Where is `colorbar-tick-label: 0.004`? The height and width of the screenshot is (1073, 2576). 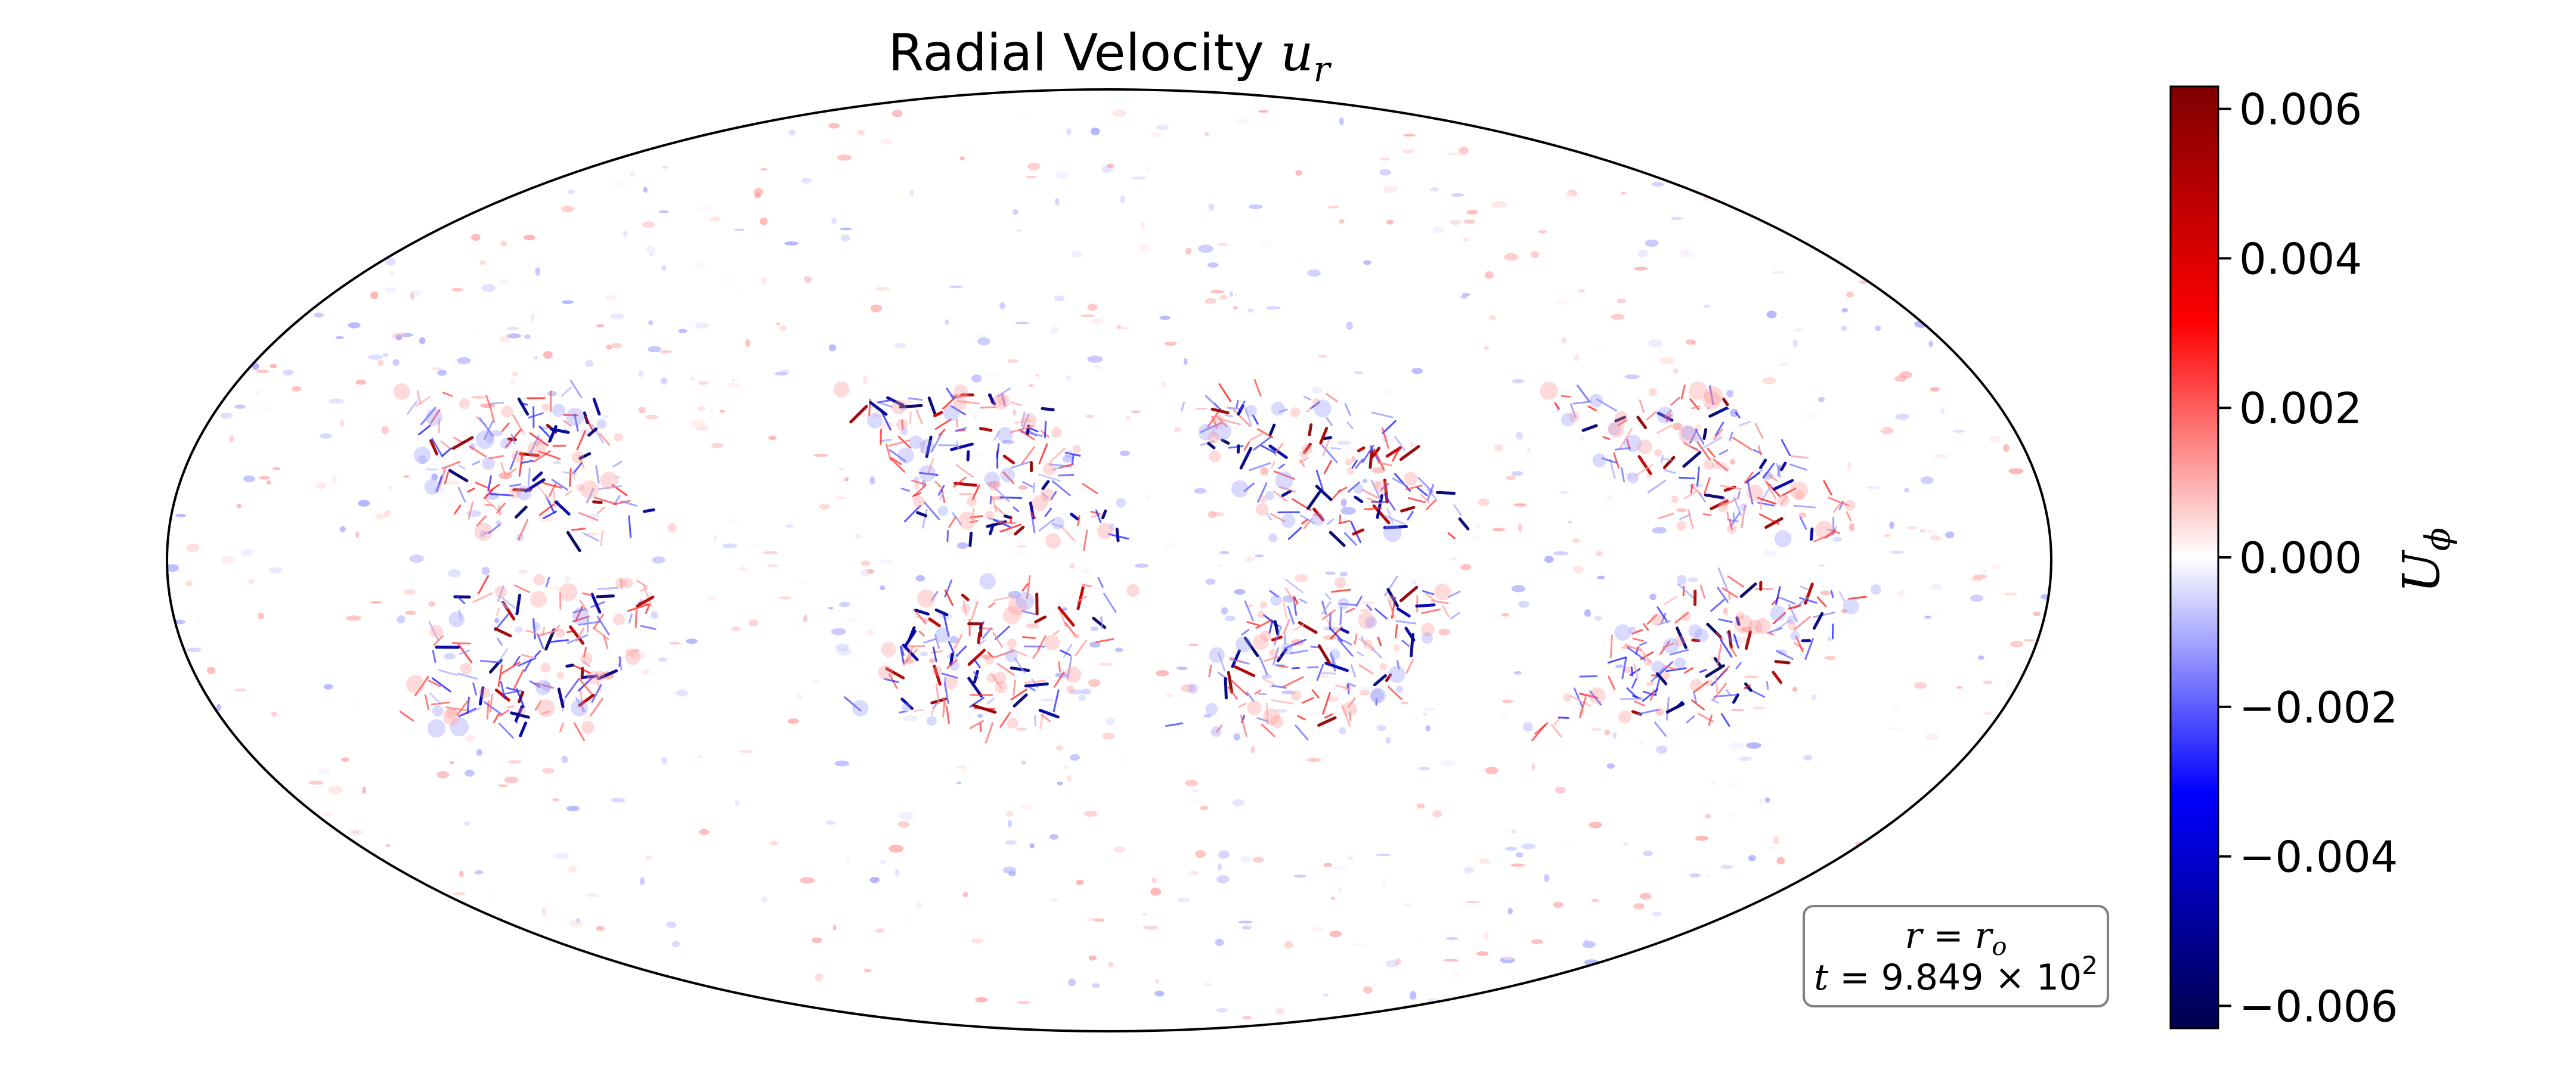 colorbar-tick-label: 0.004 is located at coordinates (2301, 259).